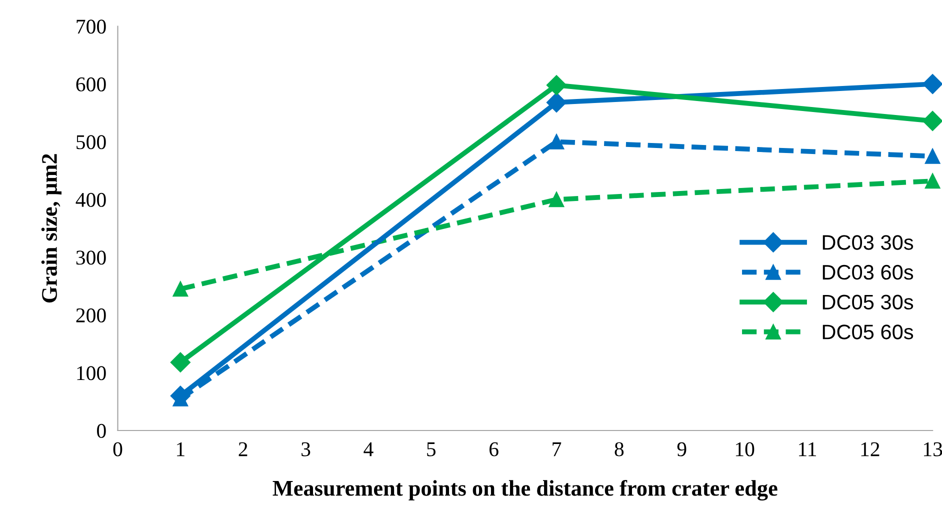 The image size is (942, 525). Describe the element at coordinates (745, 449) in the screenshot. I see `x-tick-label: 10` at that location.